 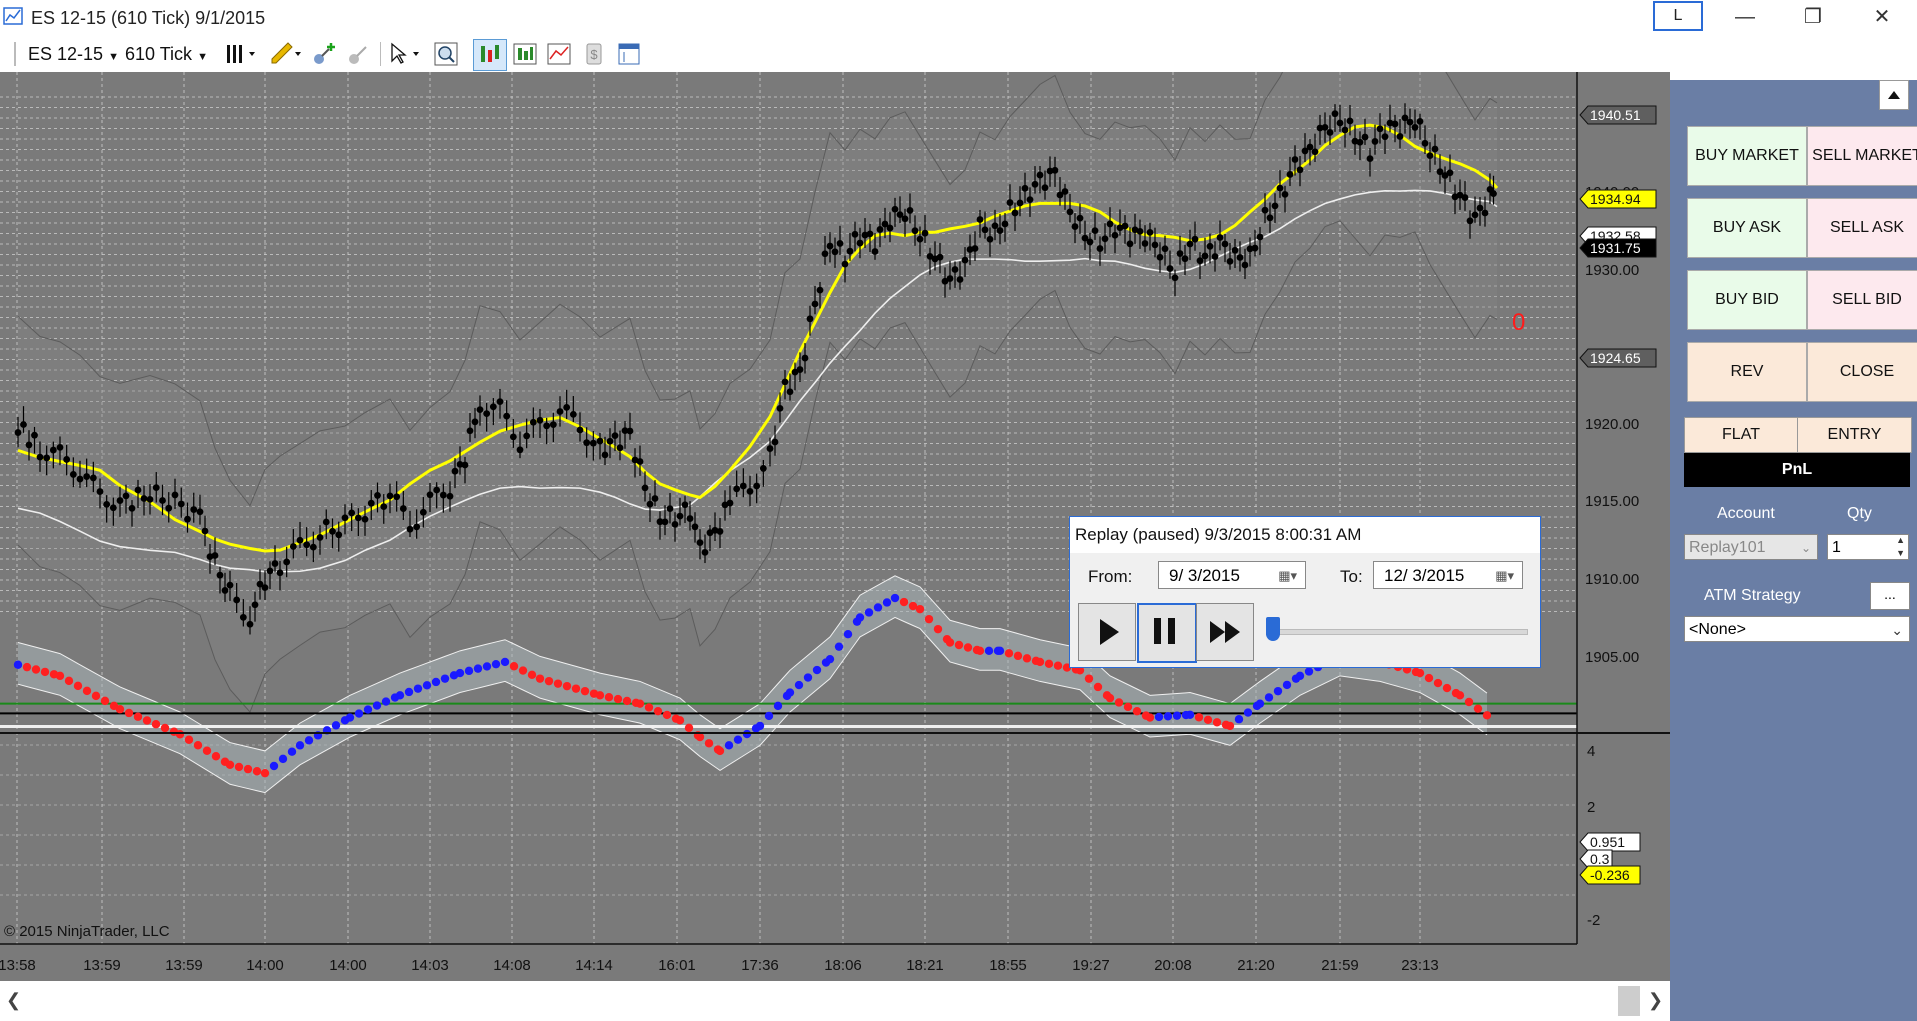 What do you see at coordinates (1854, 434) in the screenshot?
I see `entry-status: ENTRY` at bounding box center [1854, 434].